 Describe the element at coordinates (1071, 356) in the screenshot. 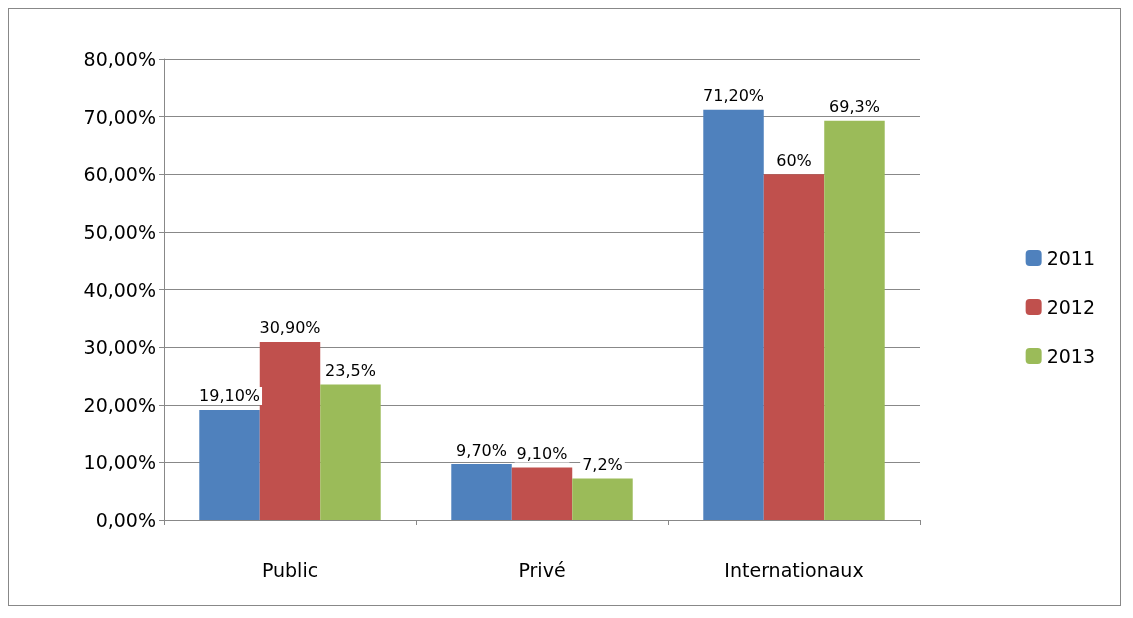

I see `legend-label: 2013` at that location.